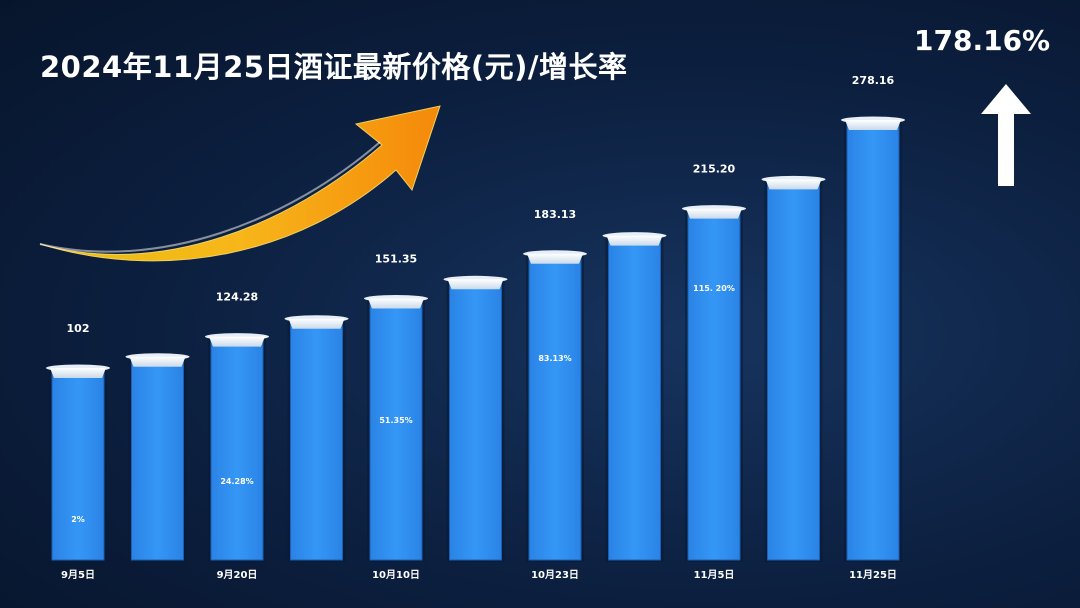 The image size is (1080, 608). Describe the element at coordinates (554, 358) in the screenshot. I see `pct-label: 83.13%` at that location.